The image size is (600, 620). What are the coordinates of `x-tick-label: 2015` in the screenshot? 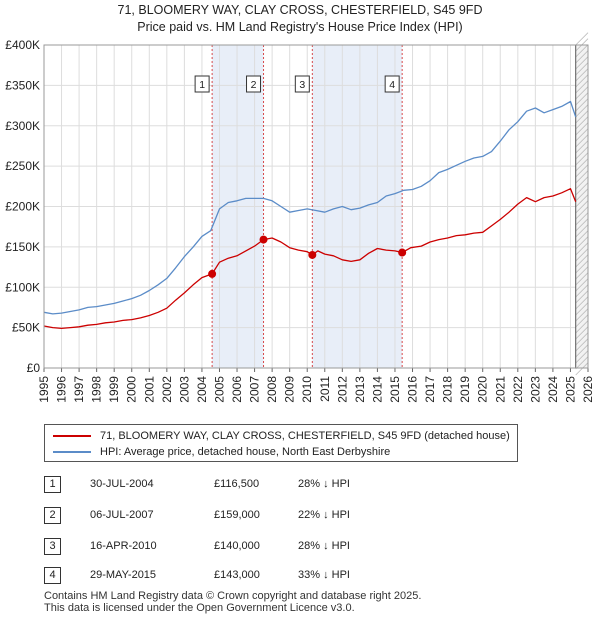 It's located at (395, 389).